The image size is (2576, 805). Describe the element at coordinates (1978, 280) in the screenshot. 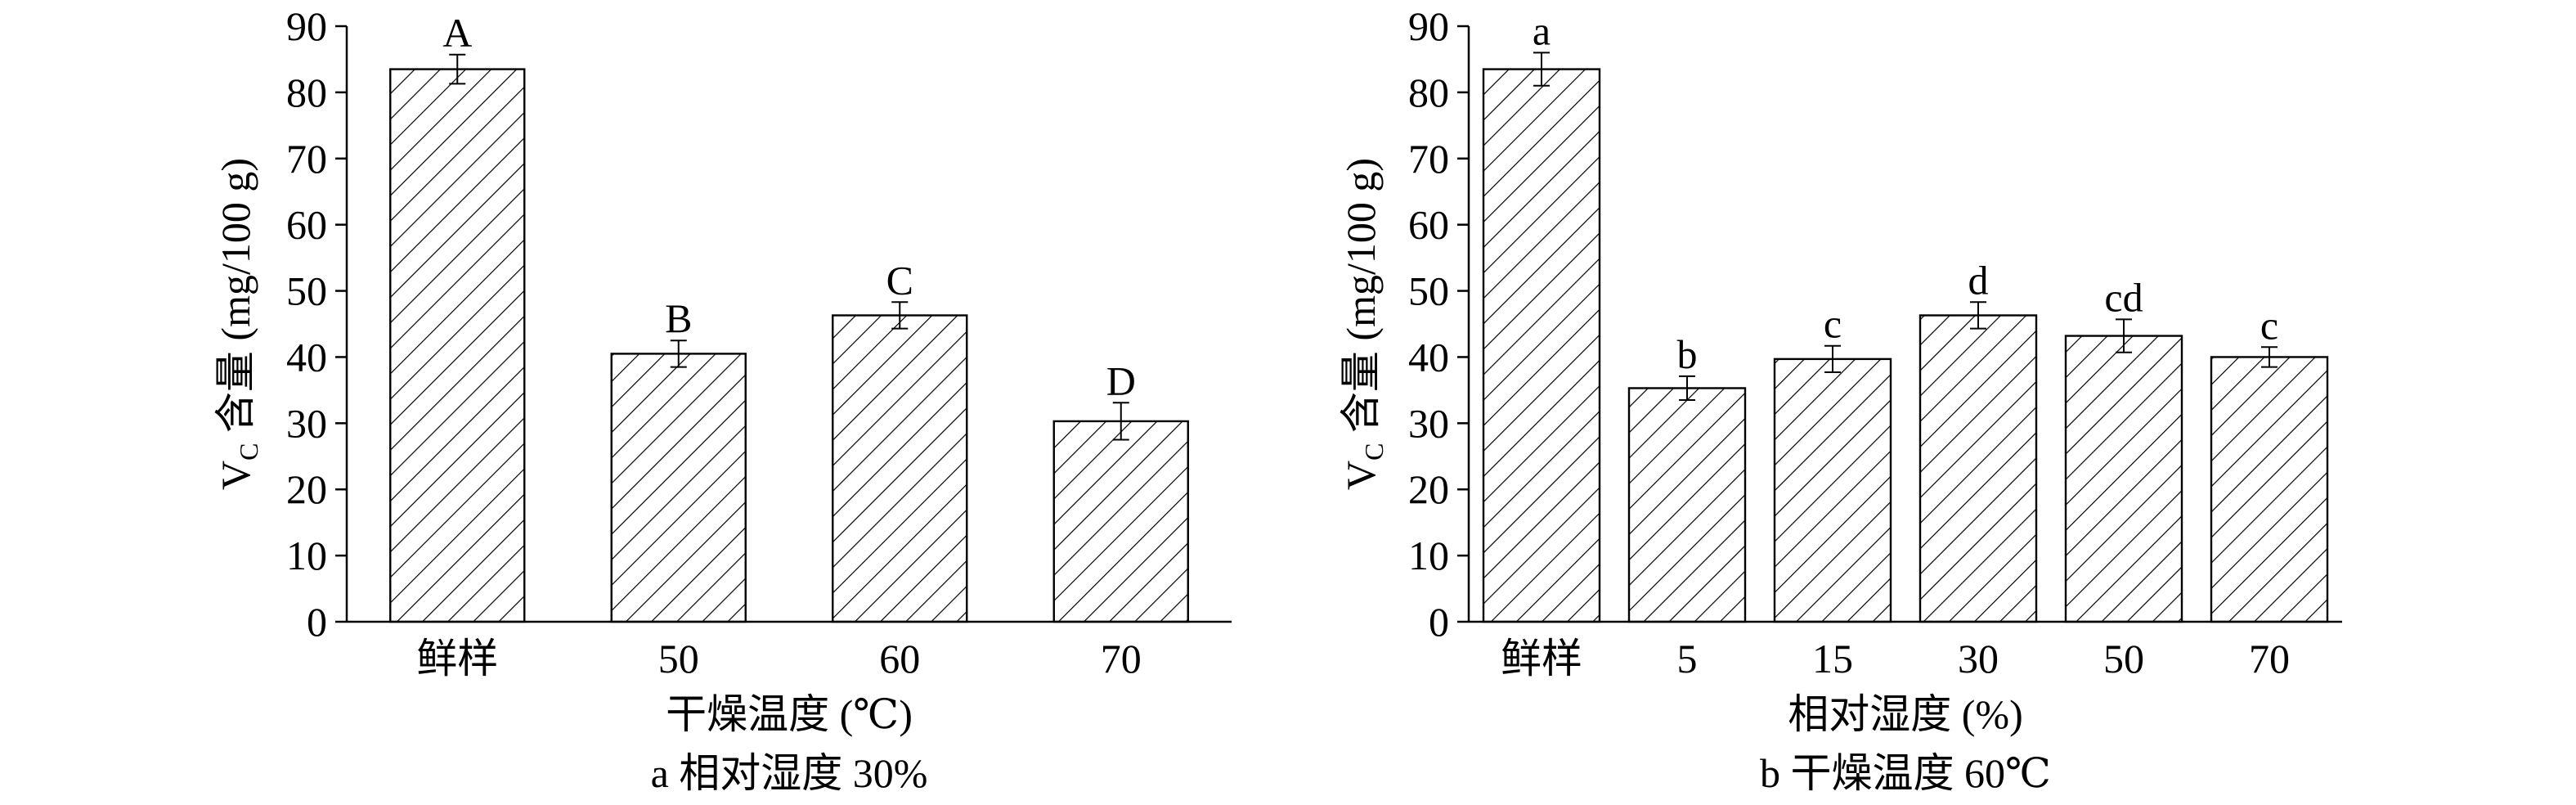

I see `significance-label: d` at that location.